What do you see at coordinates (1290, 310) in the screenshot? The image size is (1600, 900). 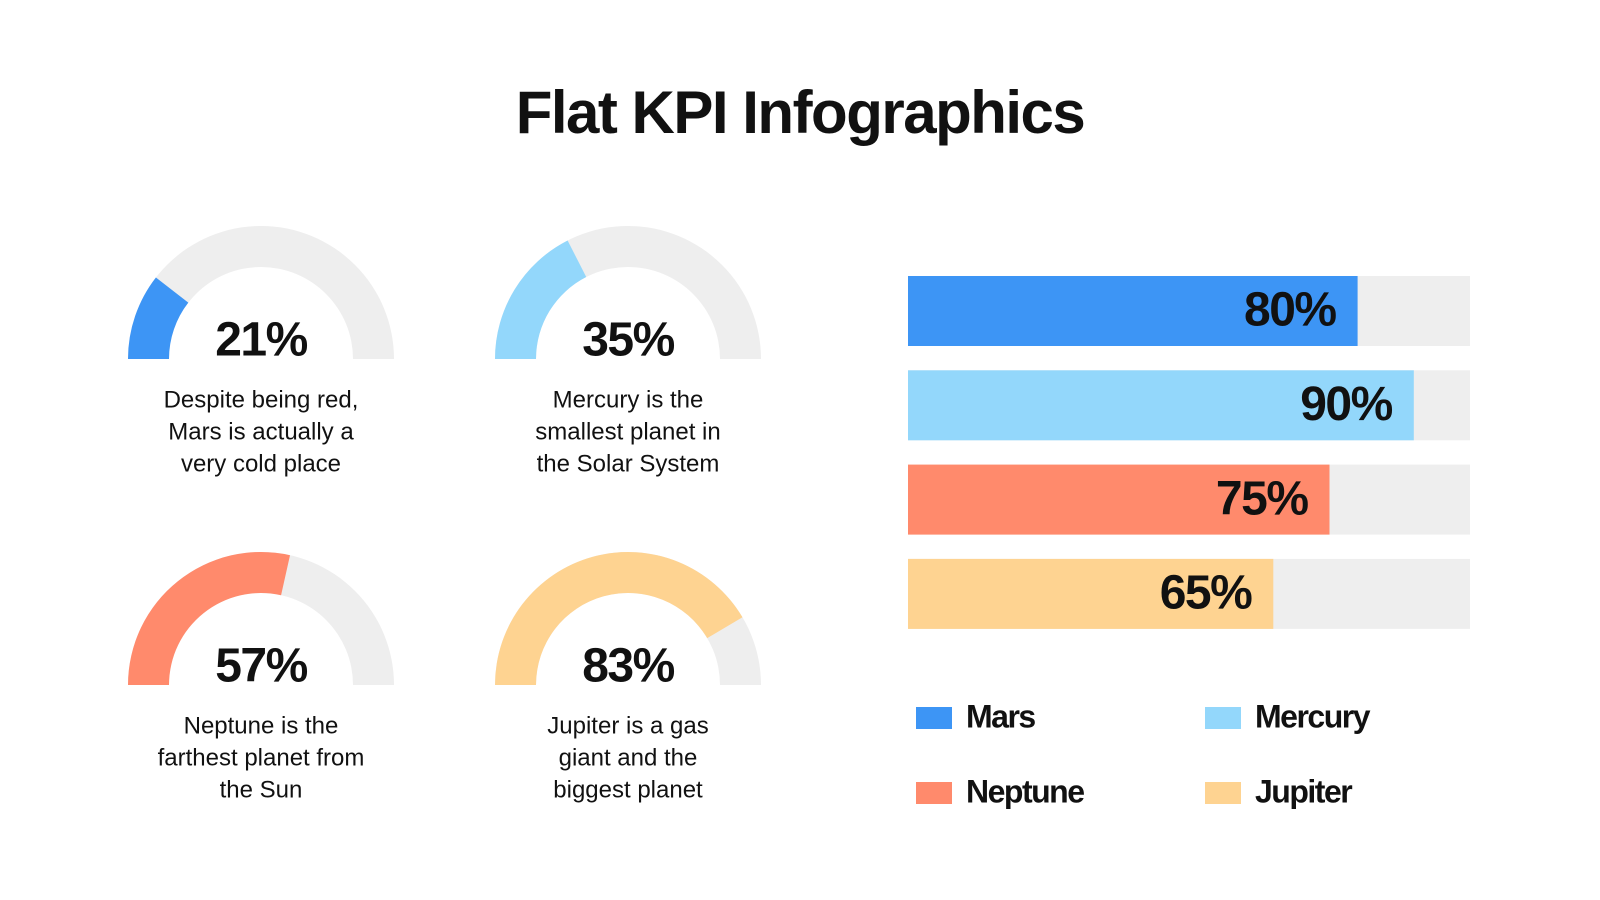 I see `bar-value-label: 80%` at bounding box center [1290, 310].